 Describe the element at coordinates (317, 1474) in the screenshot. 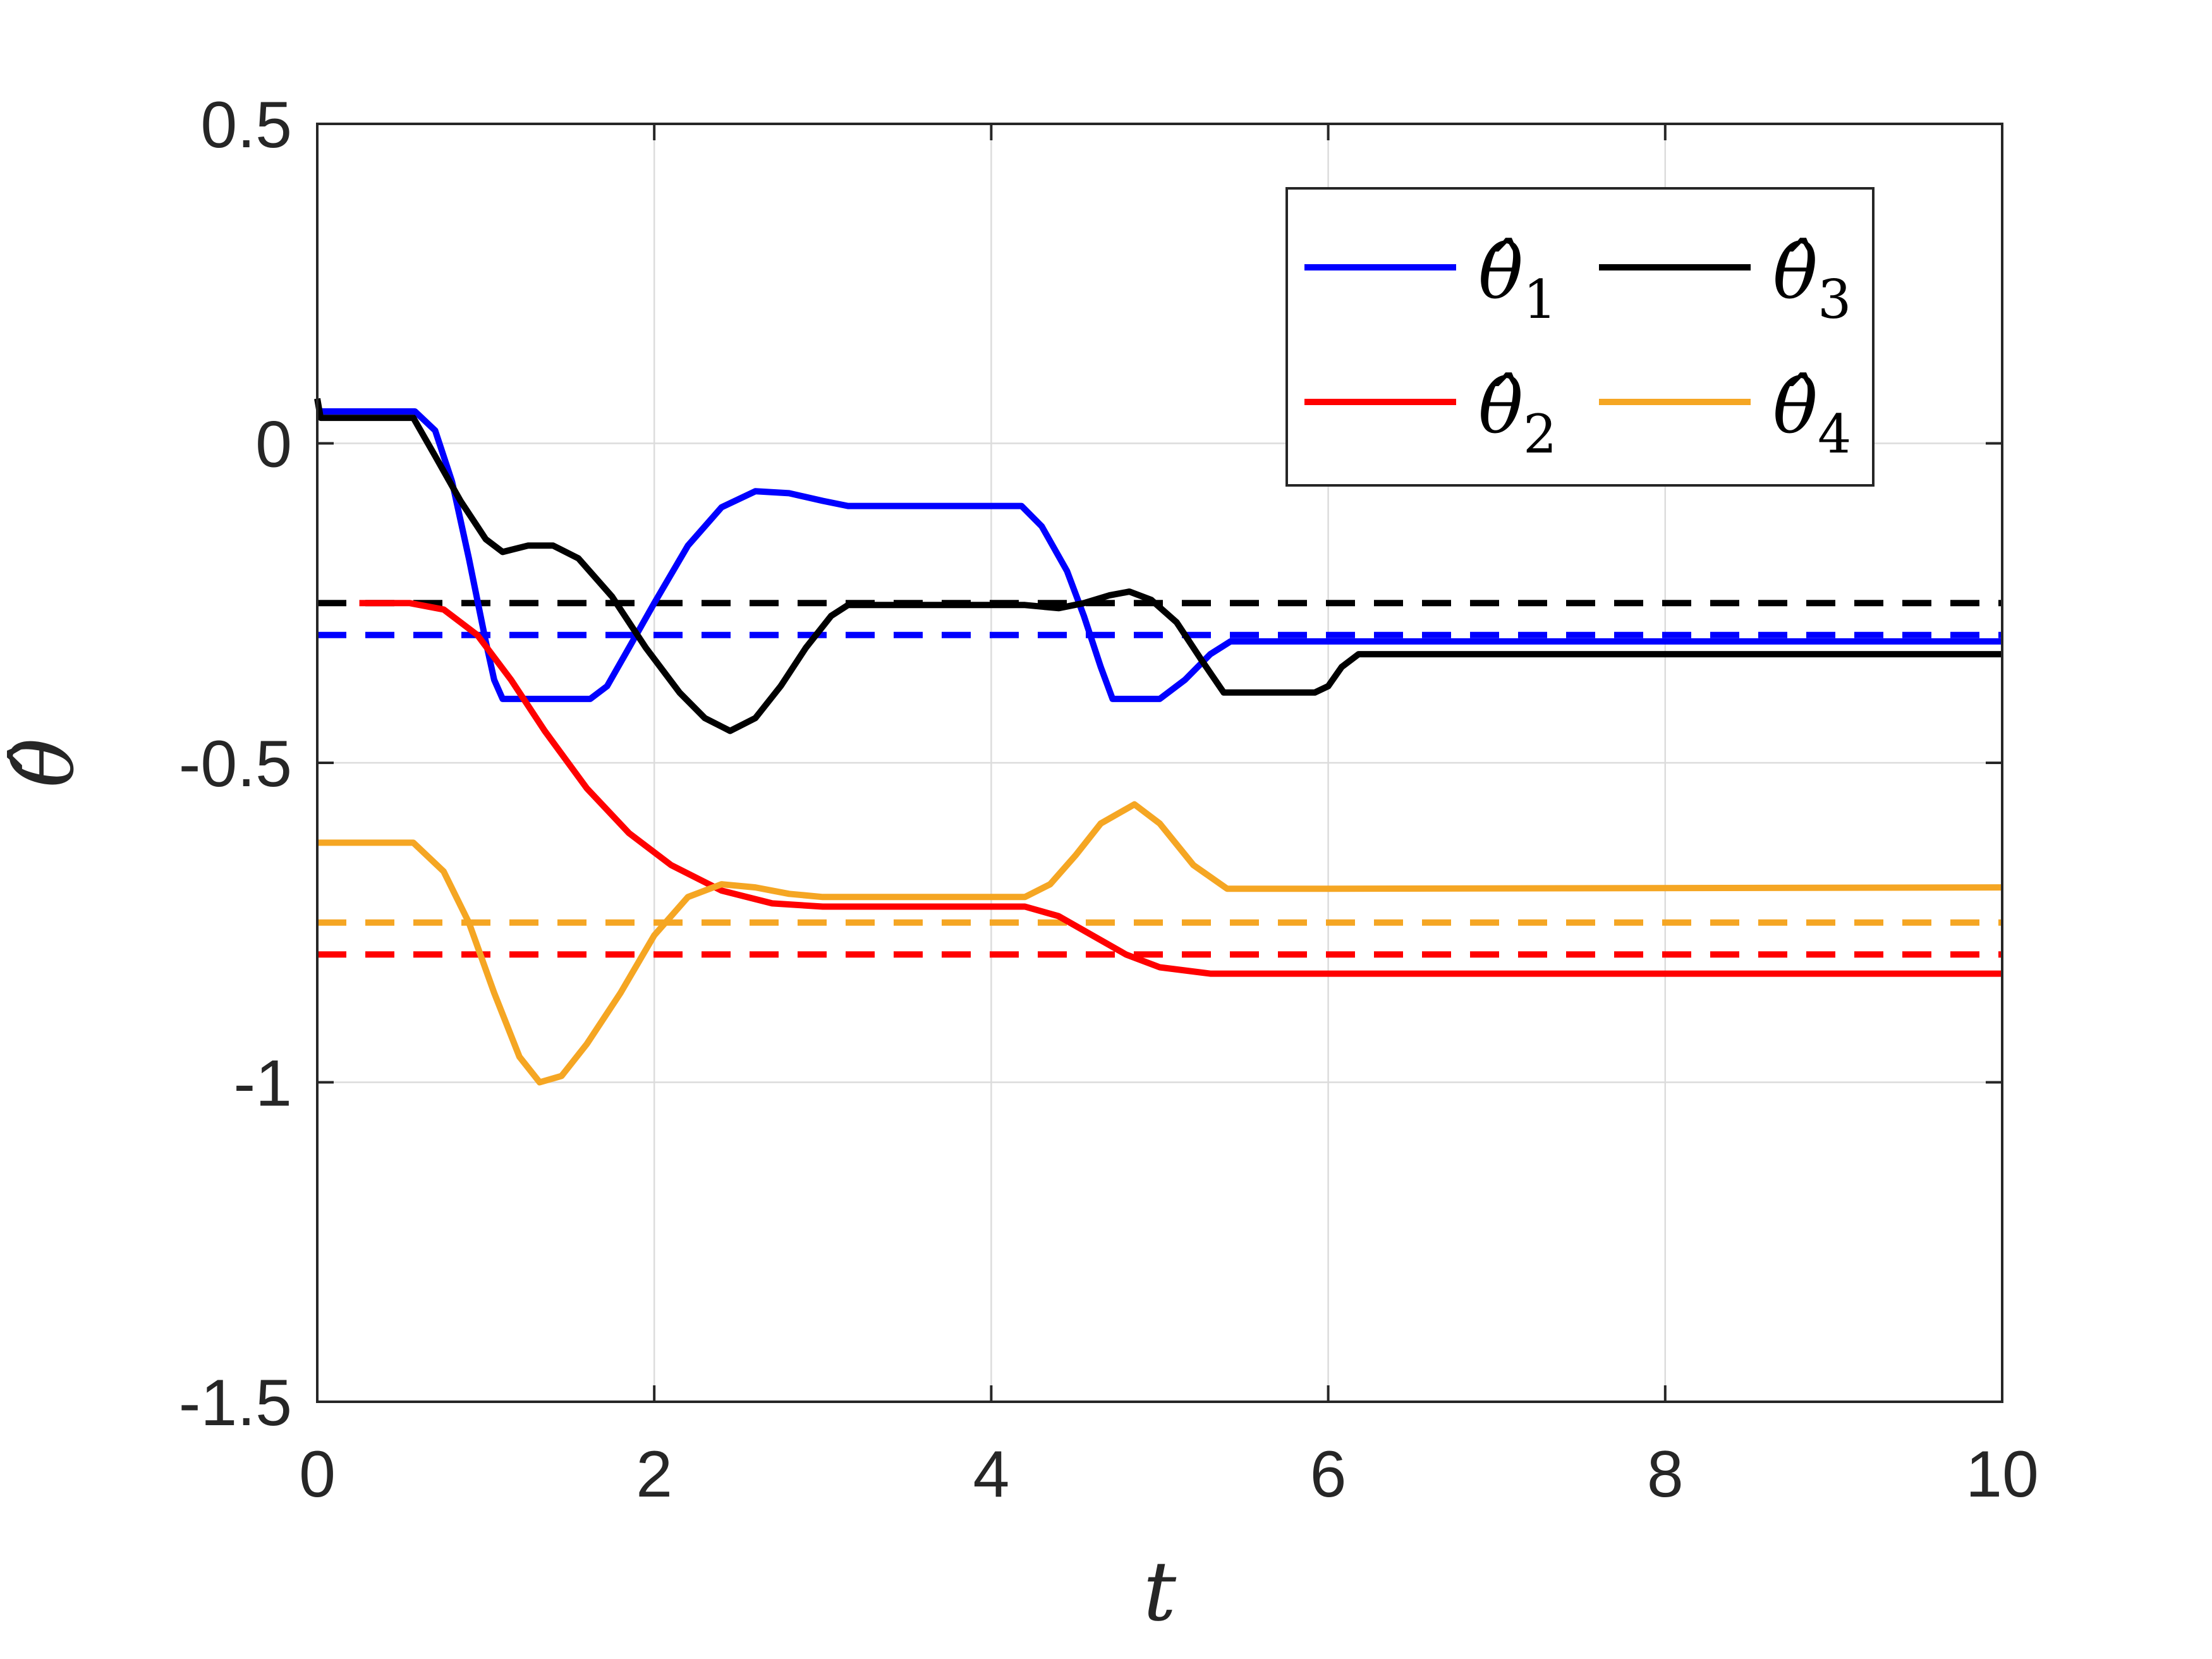

I see `x-tick-label: 0` at that location.